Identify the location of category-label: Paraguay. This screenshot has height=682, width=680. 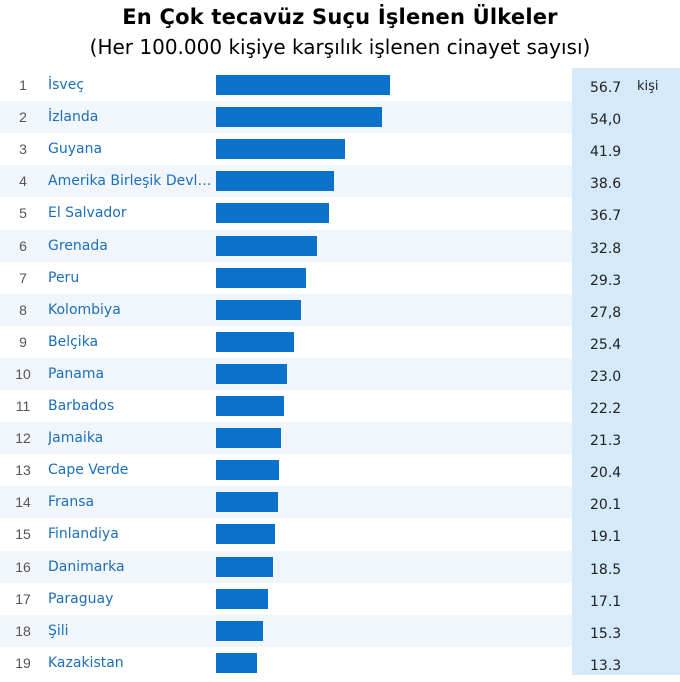
(81, 598).